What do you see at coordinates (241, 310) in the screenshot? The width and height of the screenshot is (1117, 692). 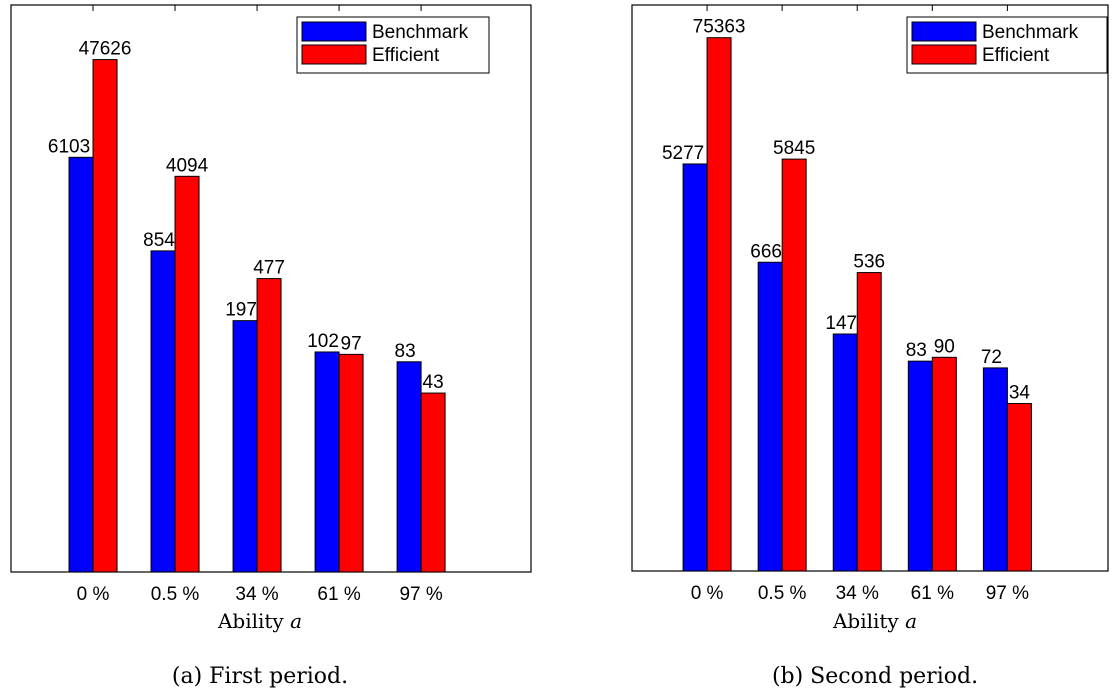 I see `data-label-benchmark: 197` at bounding box center [241, 310].